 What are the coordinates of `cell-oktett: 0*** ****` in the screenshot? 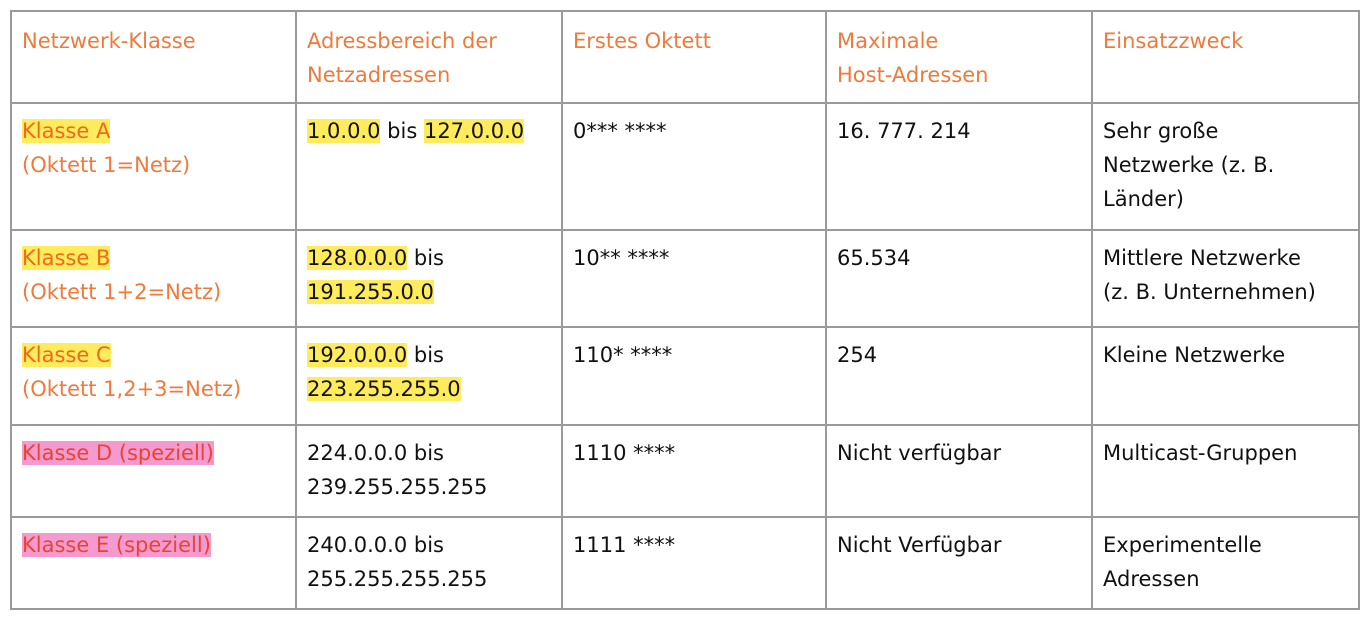 It's located at (694, 166).